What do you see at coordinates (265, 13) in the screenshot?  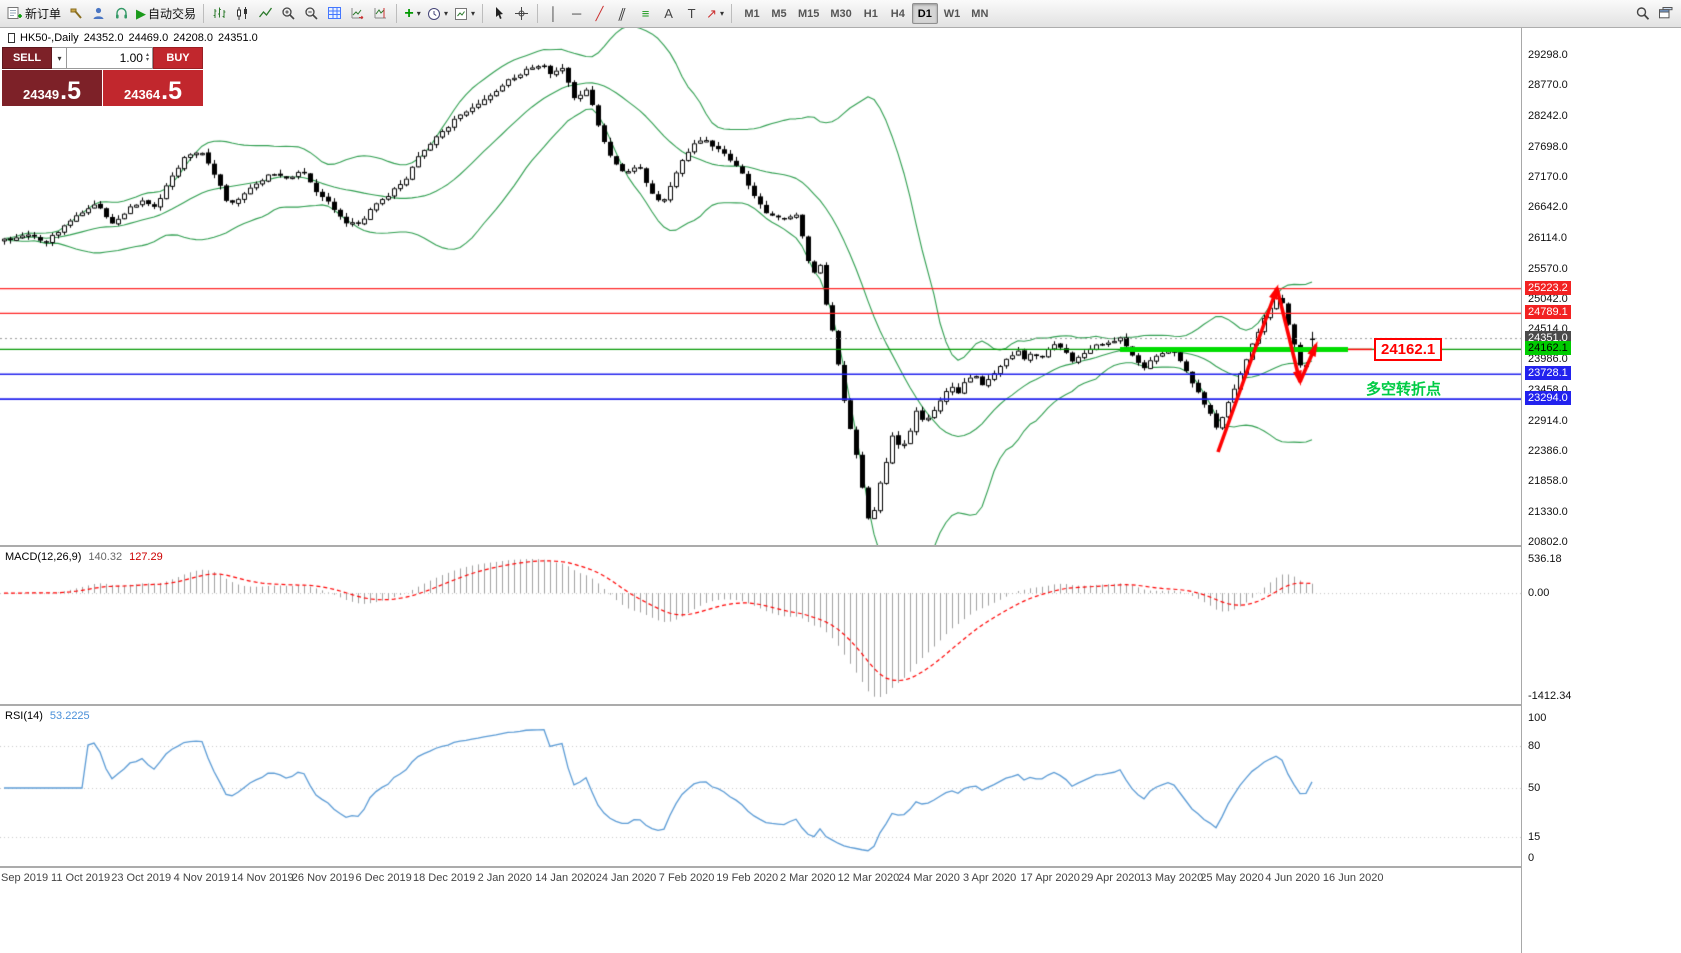 I see `line-chart-button` at bounding box center [265, 13].